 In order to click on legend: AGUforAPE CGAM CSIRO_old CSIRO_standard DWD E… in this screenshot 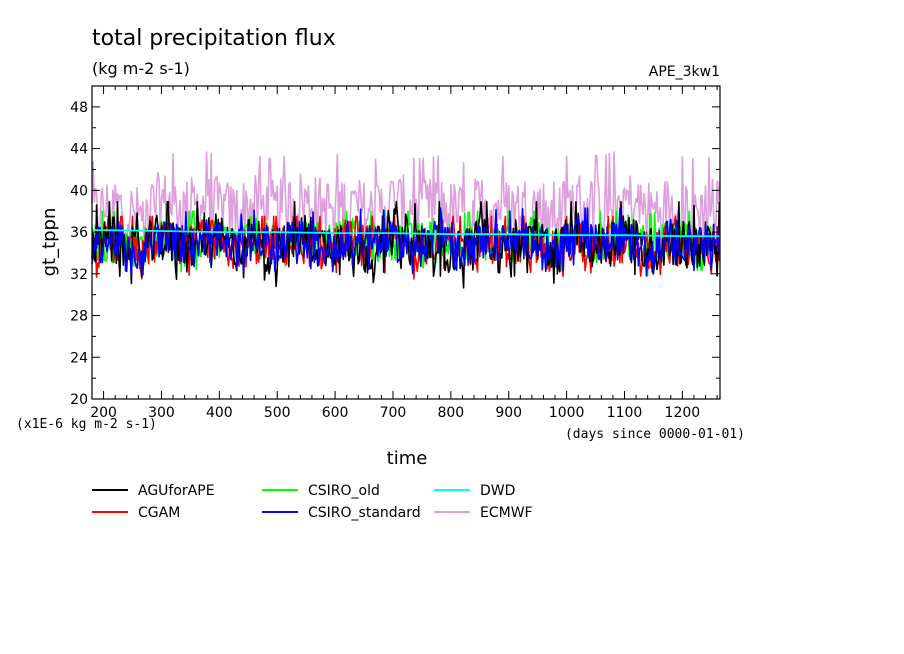, I will do `click(312, 502)`.